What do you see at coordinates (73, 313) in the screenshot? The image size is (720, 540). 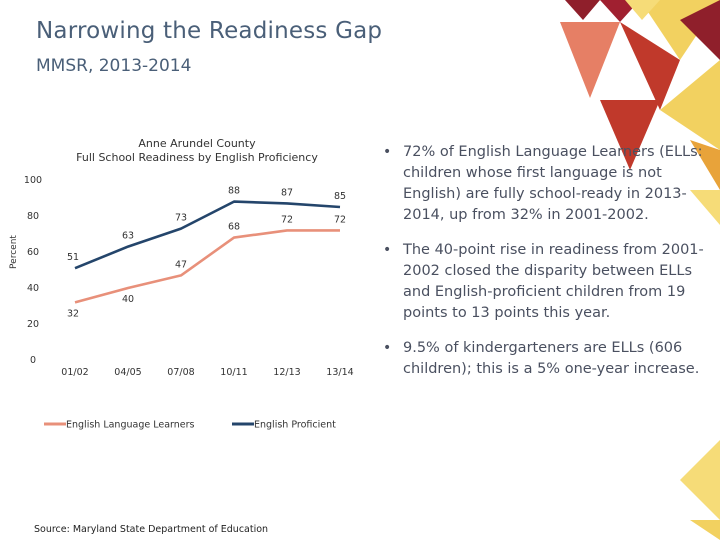 I see `data-label-ell: 32` at bounding box center [73, 313].